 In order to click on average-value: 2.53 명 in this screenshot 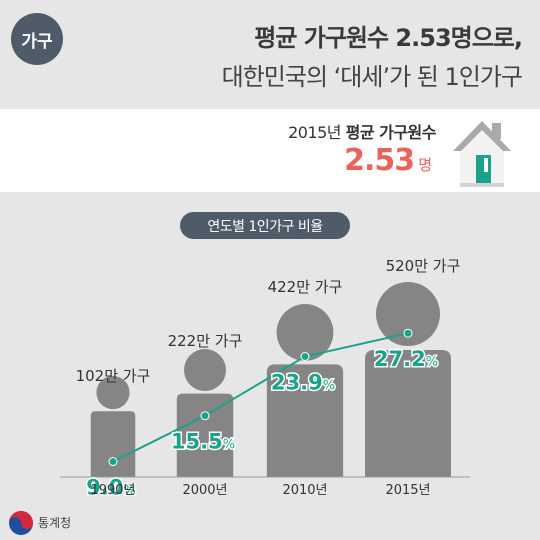, I will do `click(388, 160)`.